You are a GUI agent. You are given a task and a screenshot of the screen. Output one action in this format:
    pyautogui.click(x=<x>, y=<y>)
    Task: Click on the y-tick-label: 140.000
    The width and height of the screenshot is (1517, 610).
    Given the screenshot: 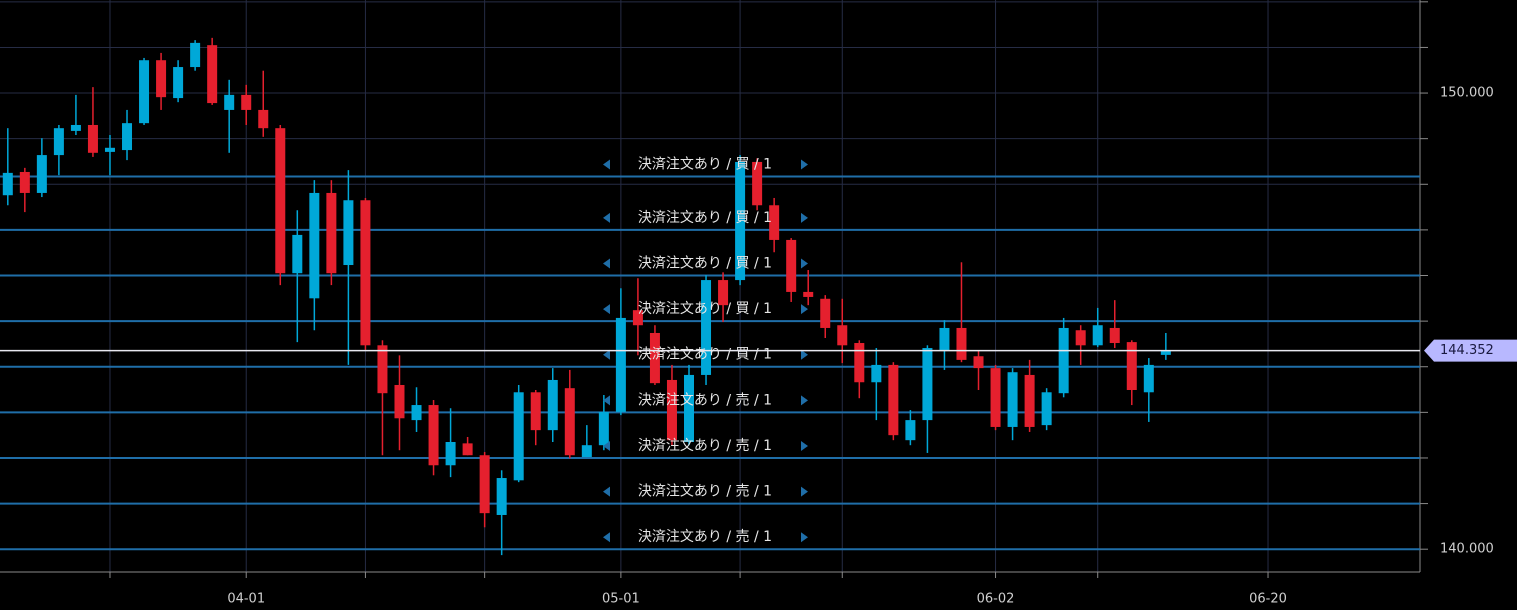 What is the action you would take?
    pyautogui.click(x=1467, y=549)
    